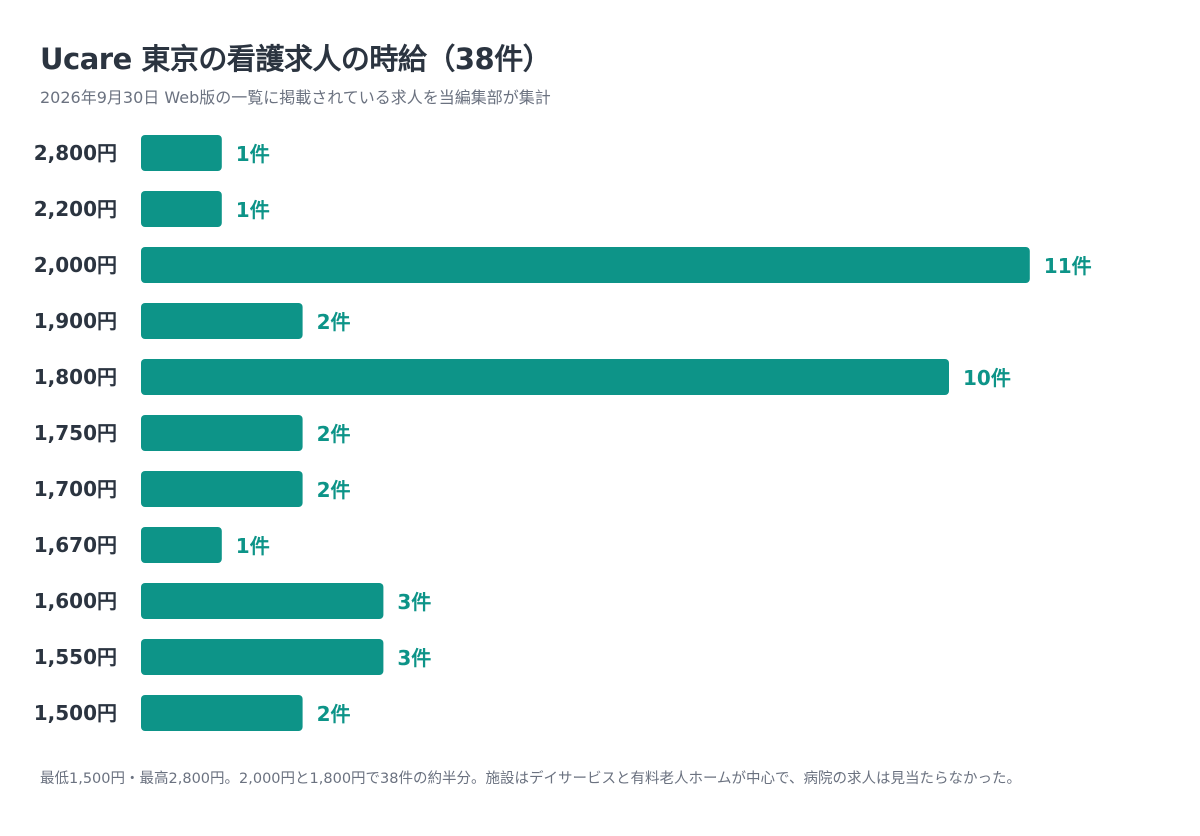 The height and width of the screenshot is (836, 1200). Describe the element at coordinates (75, 601) in the screenshot. I see `category-label: 1,600円` at that location.